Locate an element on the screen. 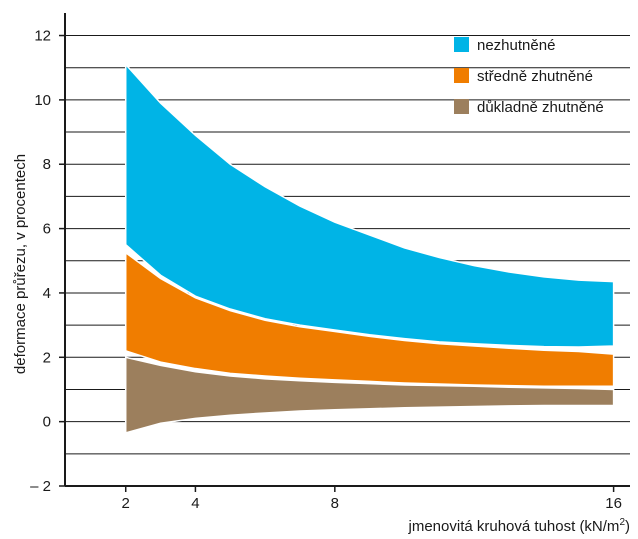 Image resolution: width=638 pixels, height=539 pixels. y-tick-label: – 2 is located at coordinates (40, 486).